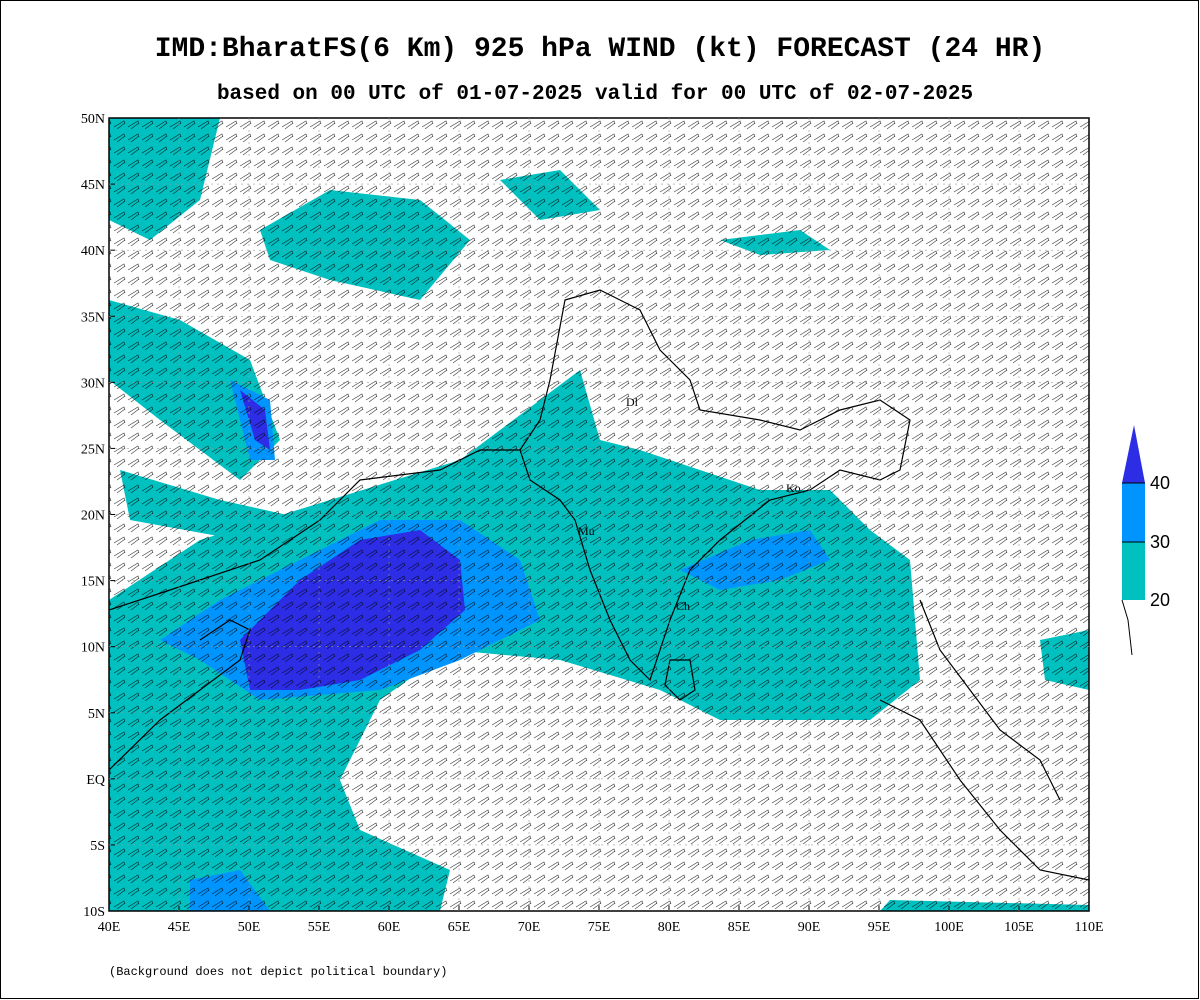  Describe the element at coordinates (95, 780) in the screenshot. I see `y-tick-label: EQ` at that location.